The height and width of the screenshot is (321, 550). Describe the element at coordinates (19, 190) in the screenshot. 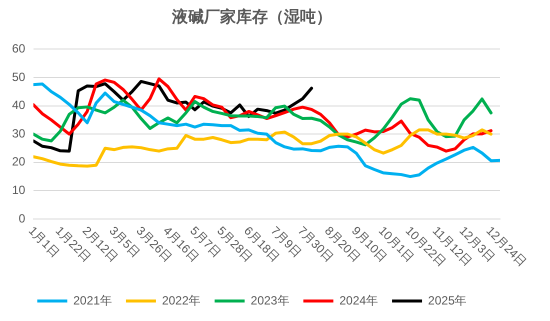

I see `y-tick-label: 10` at that location.